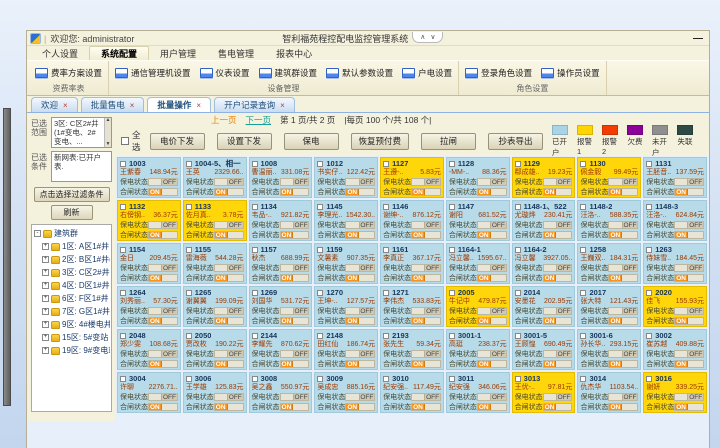 The image size is (720, 448). What do you see at coordinates (72, 272) in the screenshot?
I see `tree-item: +3区: C区2#井 (1#变` at bounding box center [72, 272].